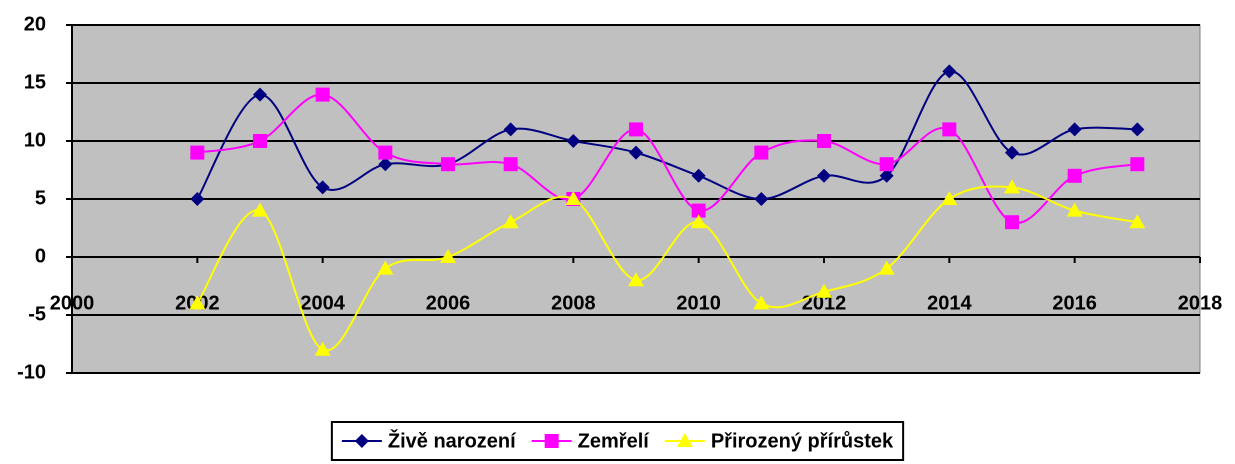 Image resolution: width=1235 pixels, height=464 pixels. Describe the element at coordinates (40, 198) in the screenshot. I see `y-tick-label: 5` at that location.